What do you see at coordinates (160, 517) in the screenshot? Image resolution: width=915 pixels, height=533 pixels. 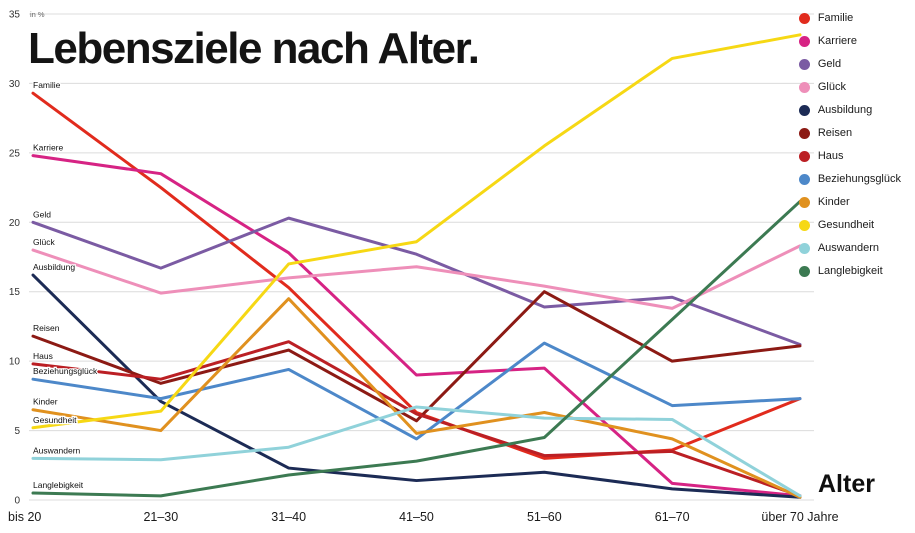 I see `x-tick-label: 21–30` at bounding box center [160, 517].